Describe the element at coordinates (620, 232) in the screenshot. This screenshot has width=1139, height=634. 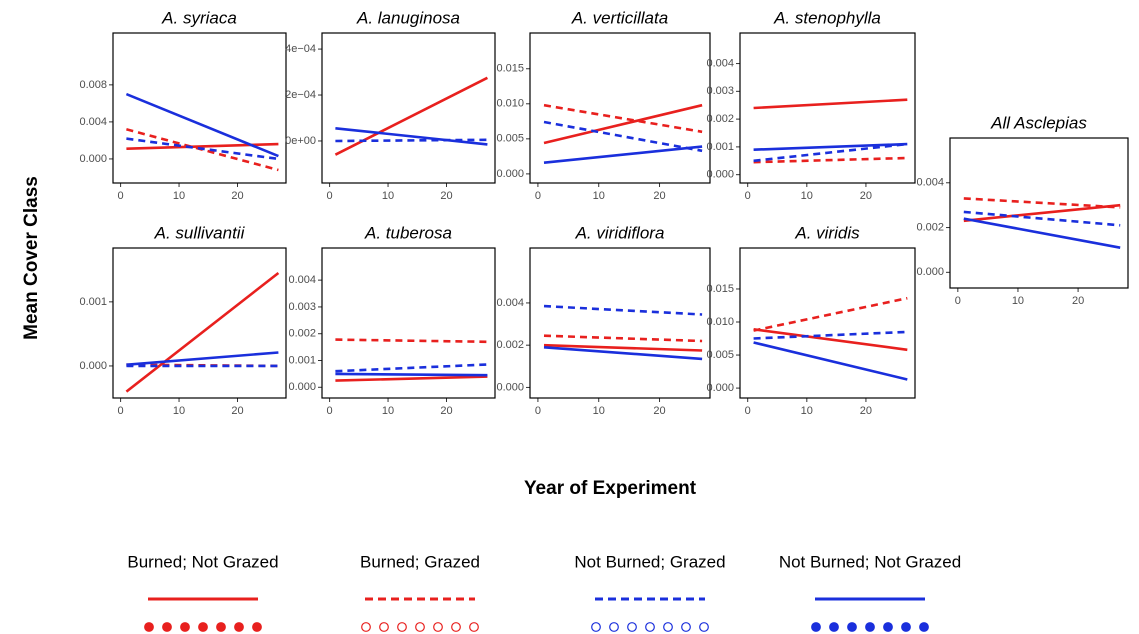
I see `panel-title: A. viridiflora` at that location.